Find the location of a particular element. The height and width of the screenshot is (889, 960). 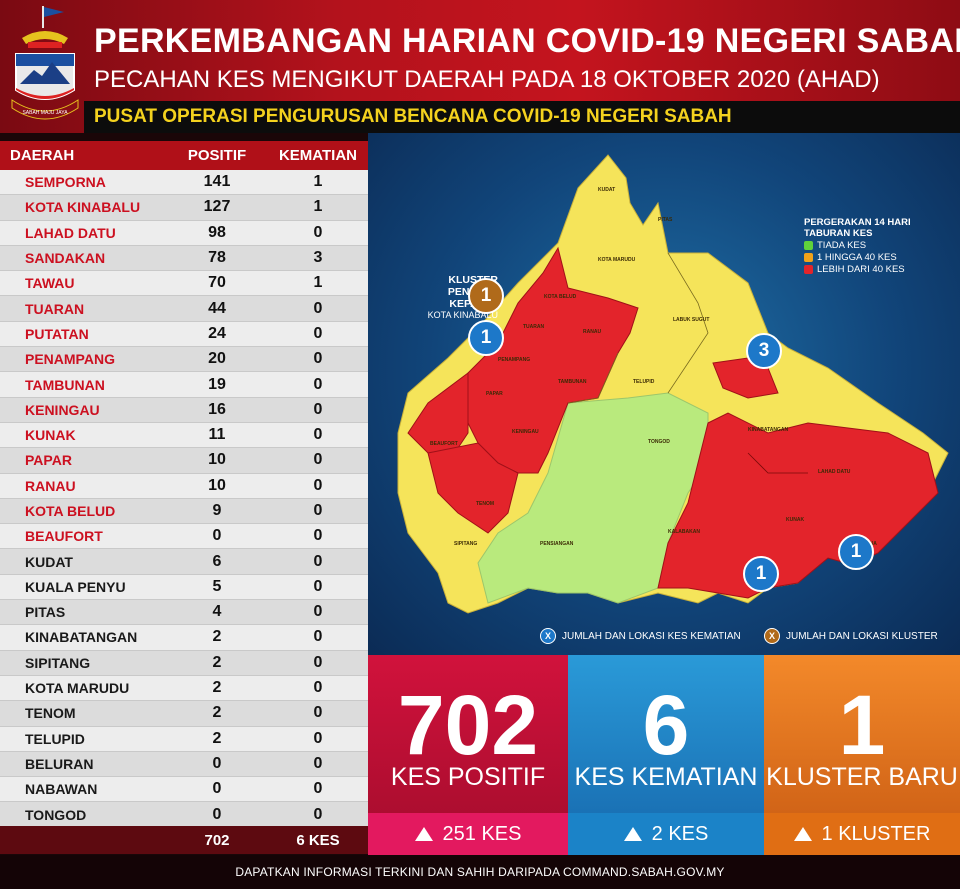

label-keningau: KENINGAU is located at coordinates (525, 432).